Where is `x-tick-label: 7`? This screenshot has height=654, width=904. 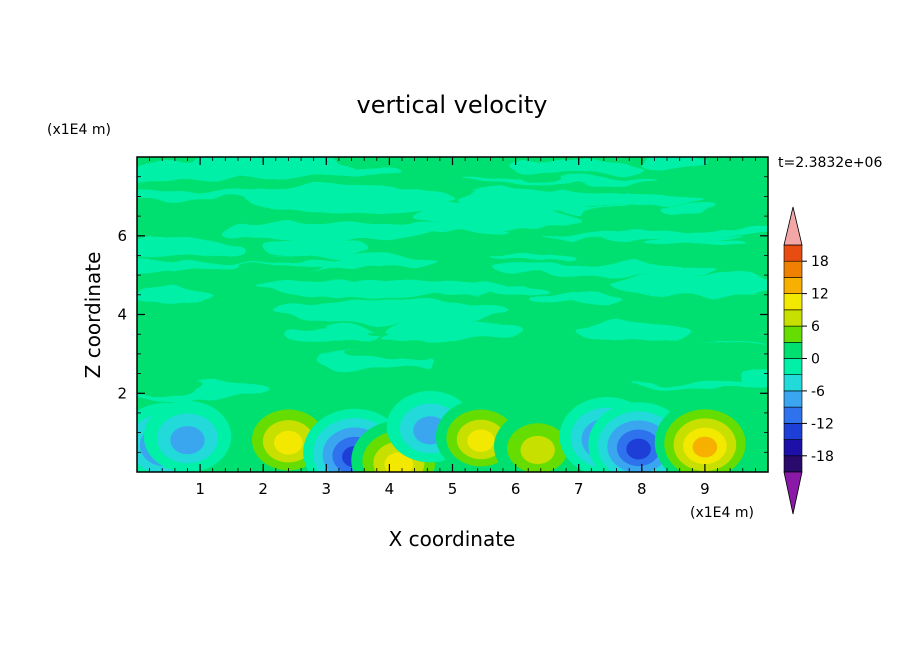
x-tick-label: 7 is located at coordinates (579, 489).